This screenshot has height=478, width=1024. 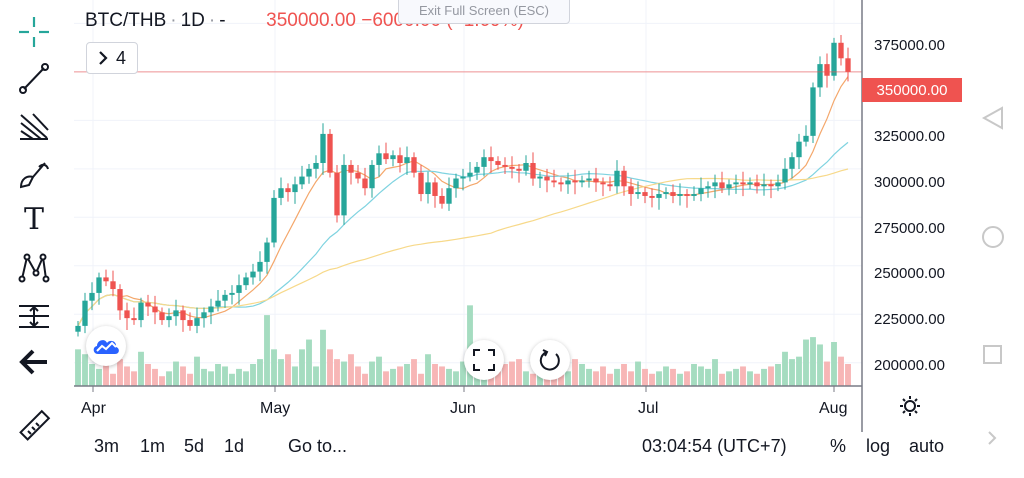 I want to click on fib-fan-tool, so click(x=34, y=126).